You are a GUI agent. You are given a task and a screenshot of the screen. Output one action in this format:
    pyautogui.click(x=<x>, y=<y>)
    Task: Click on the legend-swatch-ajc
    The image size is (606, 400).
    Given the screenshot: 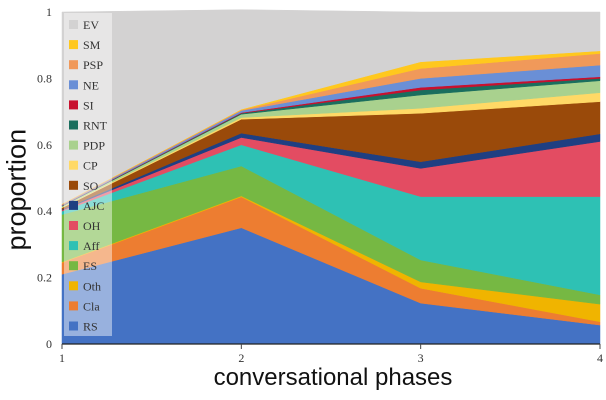 What is the action you would take?
    pyautogui.click(x=73, y=205)
    